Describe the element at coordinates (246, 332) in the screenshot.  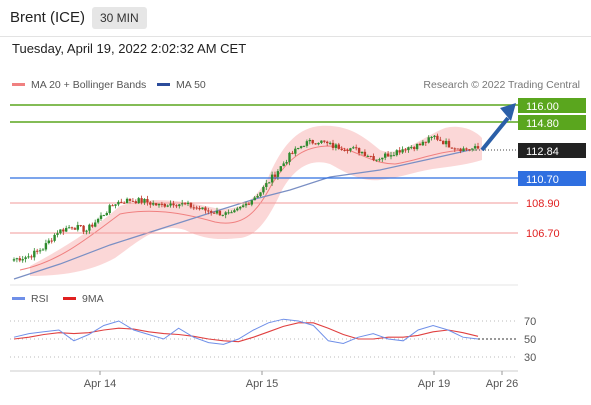
I see `rsi-ma-line` at that location.